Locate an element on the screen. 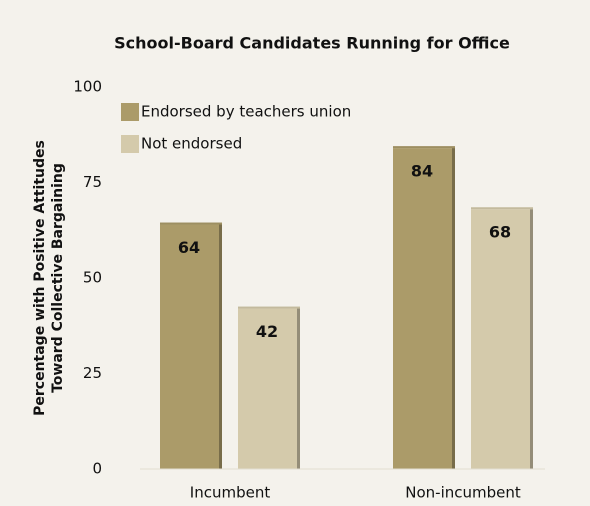 The image size is (590, 506). value-label: 68 is located at coordinates (500, 232).